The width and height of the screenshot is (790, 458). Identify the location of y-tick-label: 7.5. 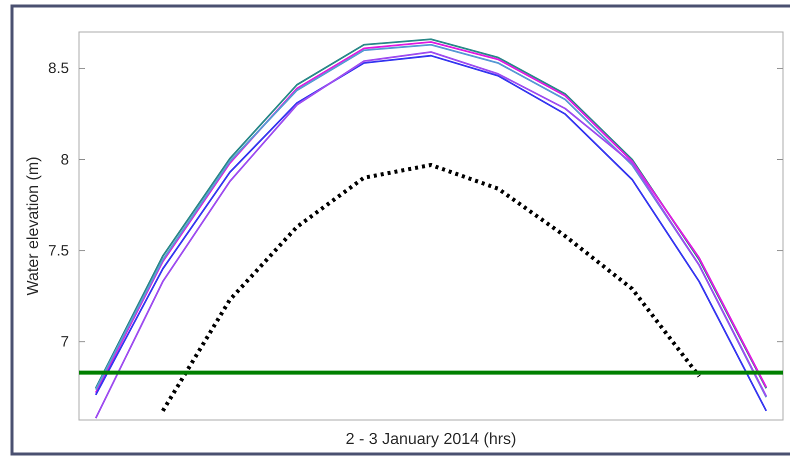
(58, 251).